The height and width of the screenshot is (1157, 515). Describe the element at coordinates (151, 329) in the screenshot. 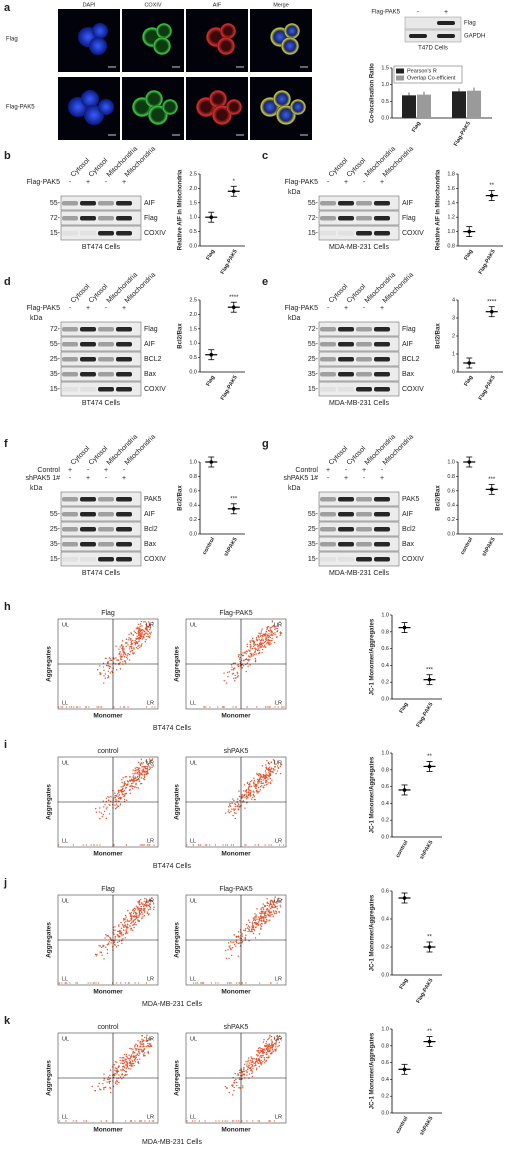

I see `band-name: Flag` at that location.